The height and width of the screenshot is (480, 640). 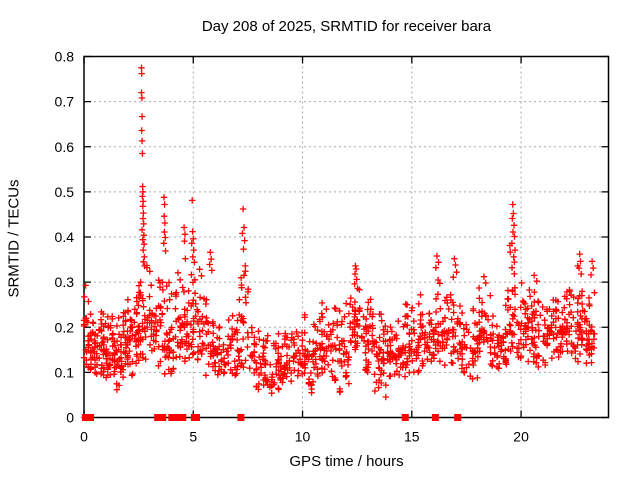 What do you see at coordinates (412, 437) in the screenshot?
I see `x-tick-label: 15` at bounding box center [412, 437].